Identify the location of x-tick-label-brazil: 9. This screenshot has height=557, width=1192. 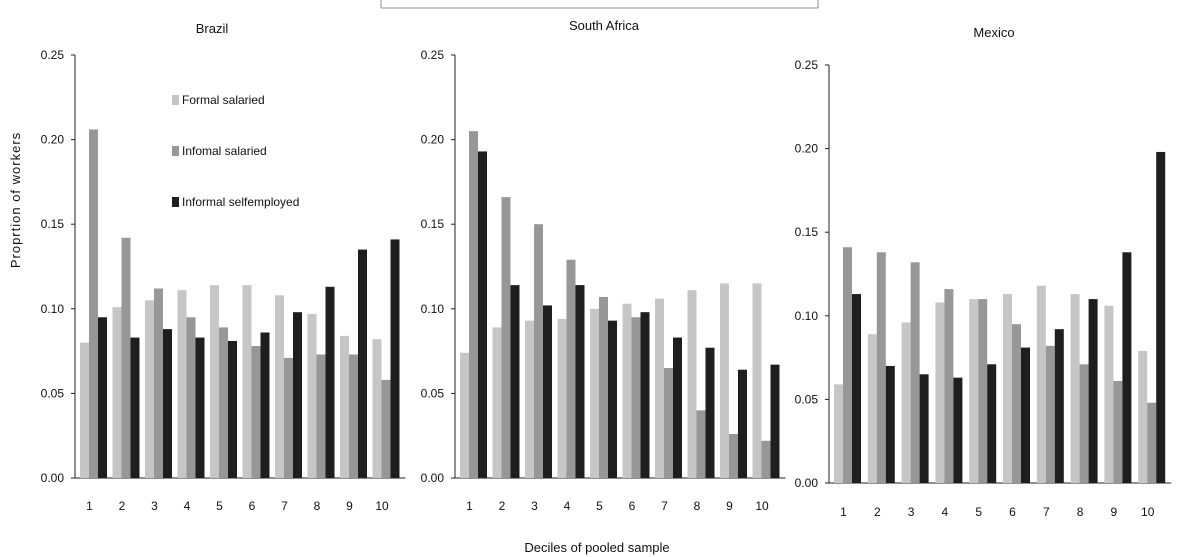
(349, 506).